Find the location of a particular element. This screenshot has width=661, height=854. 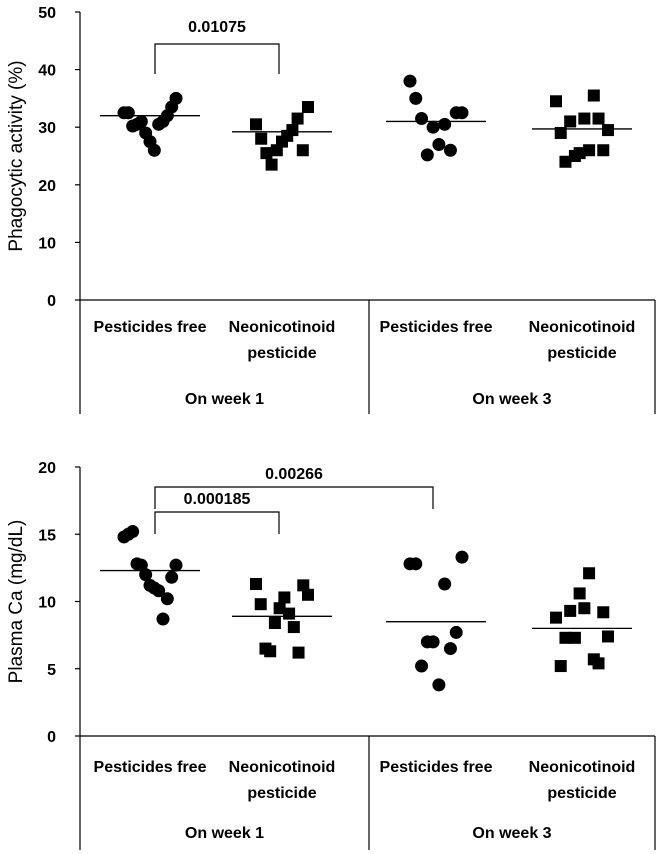

y-tick-label: 50 is located at coordinates (47, 13).